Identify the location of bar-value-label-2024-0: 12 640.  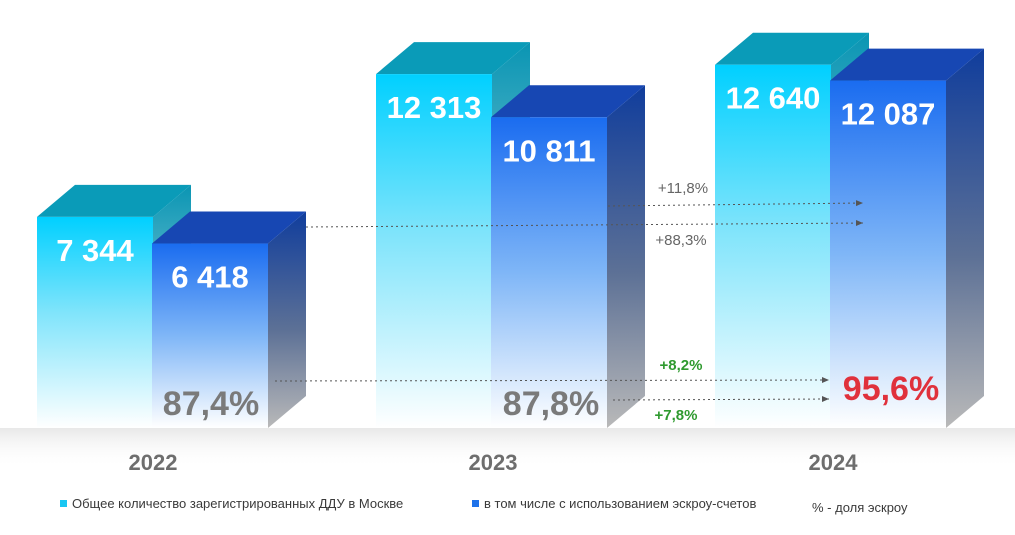
(773, 98).